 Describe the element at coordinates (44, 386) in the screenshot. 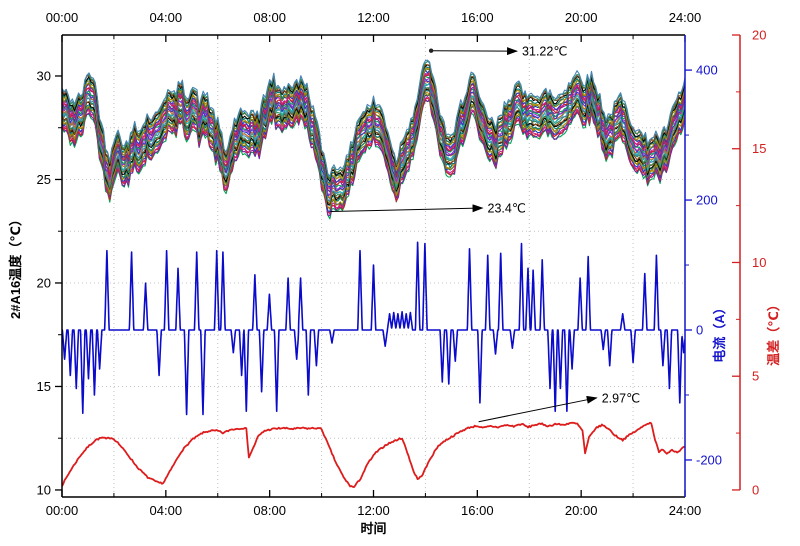

I see `left-axis-tick-label: 15` at that location.